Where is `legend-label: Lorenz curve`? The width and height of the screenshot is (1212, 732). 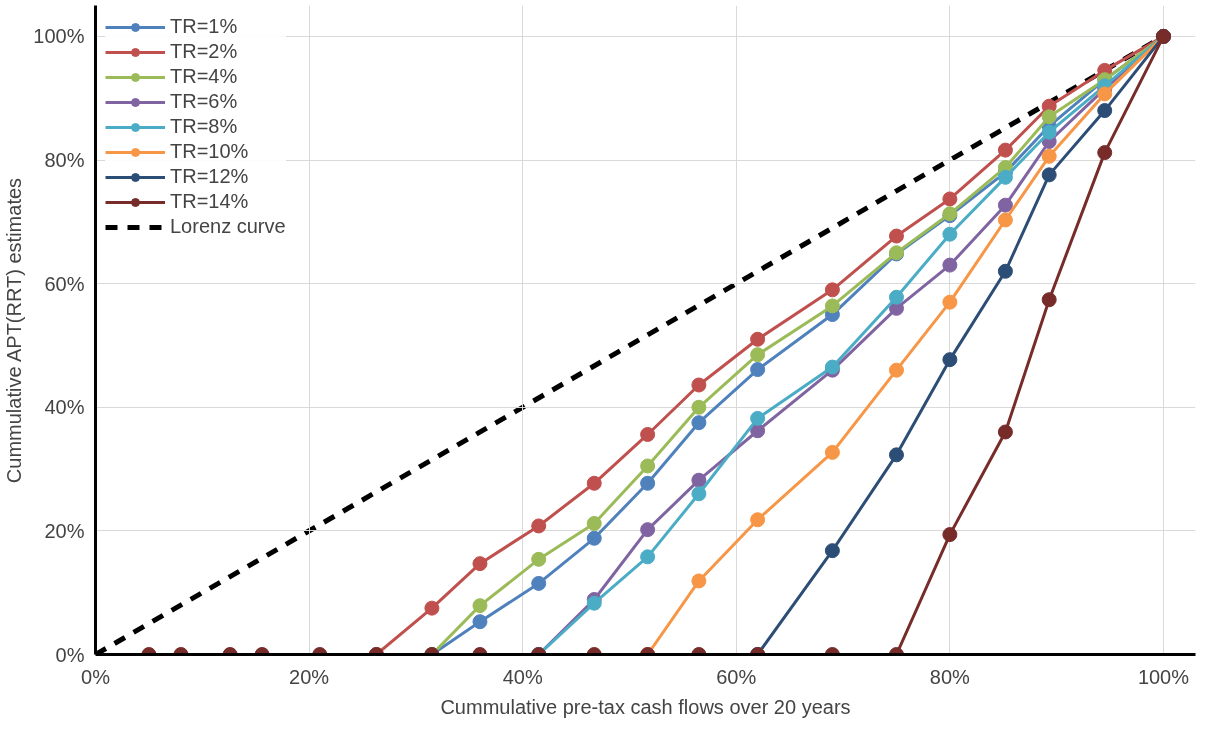
legend-label: Lorenz curve is located at coordinates (228, 226).